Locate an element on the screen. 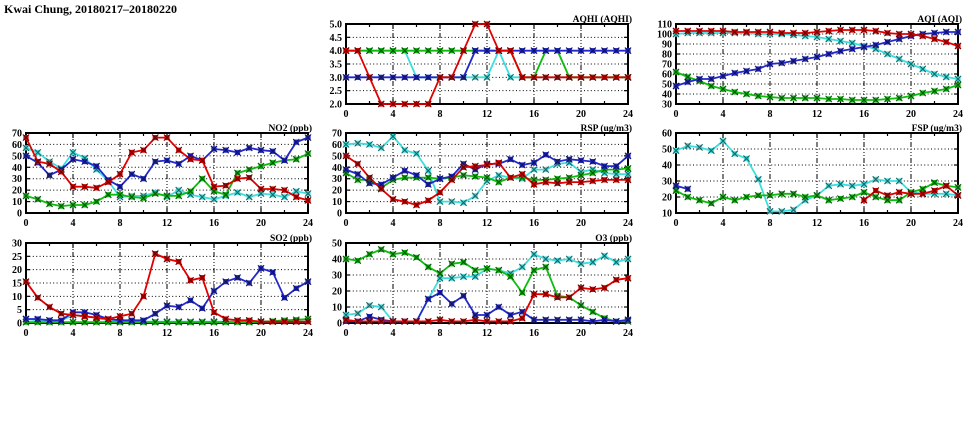  y-tick-label: 20 is located at coordinates (667, 198).